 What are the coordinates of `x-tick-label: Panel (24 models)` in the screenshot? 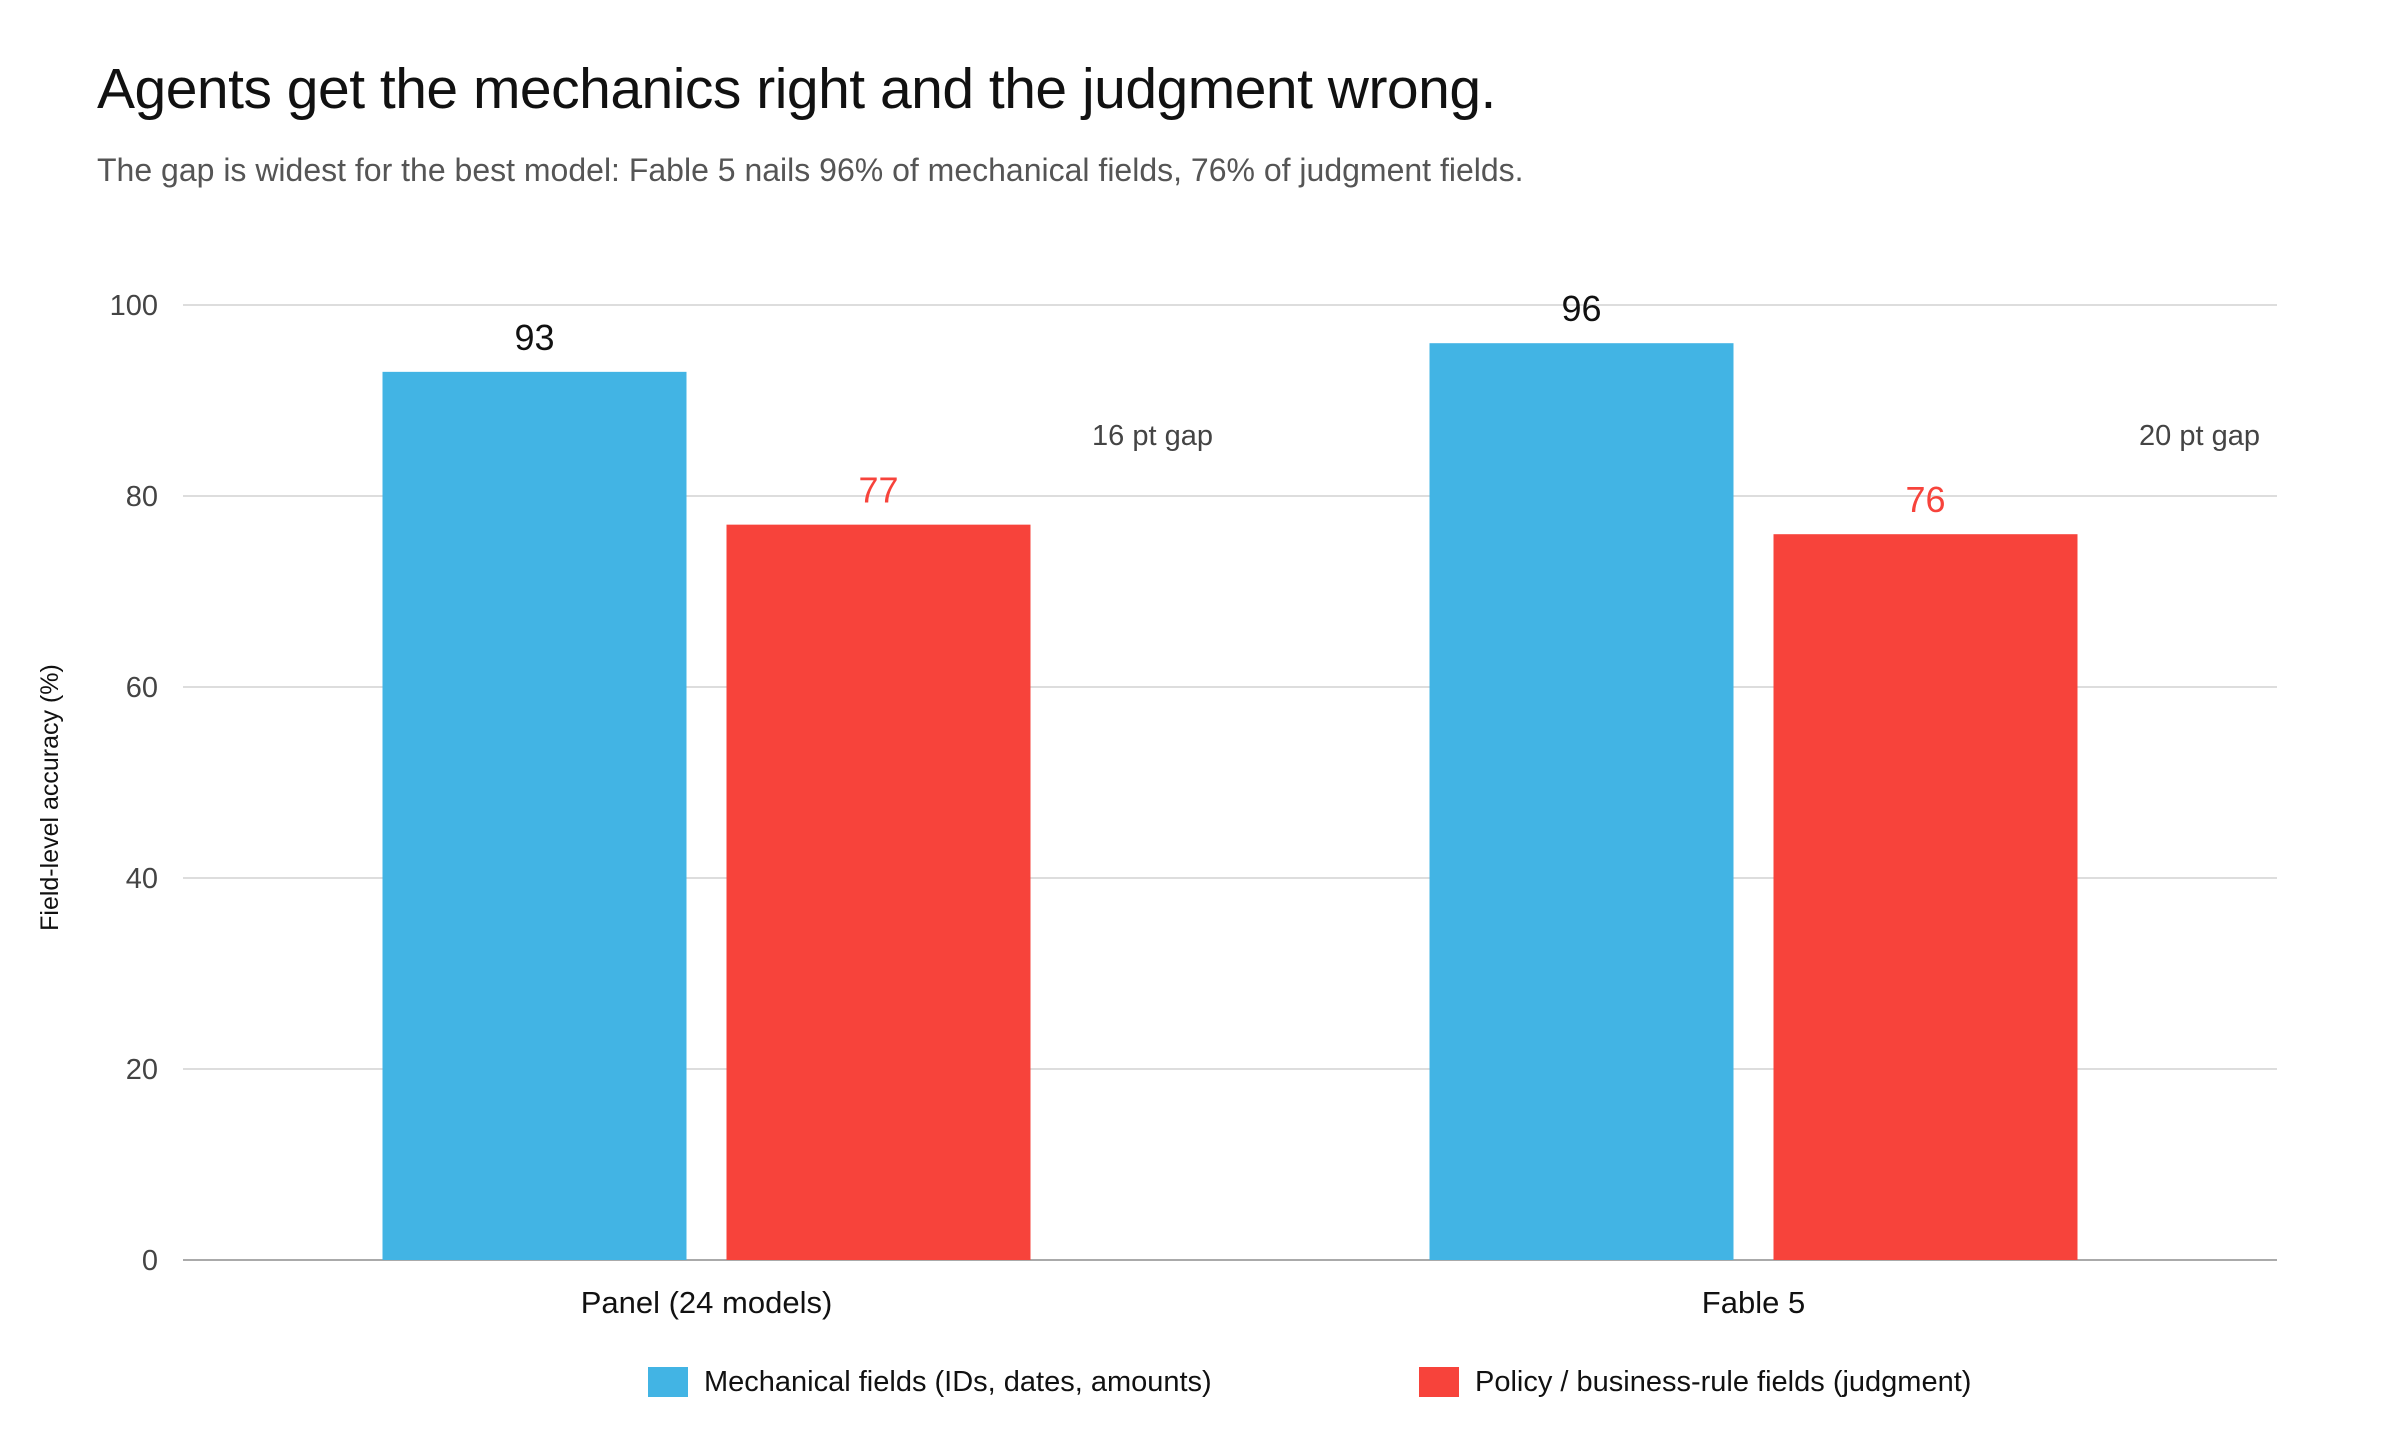 It's located at (707, 1302).